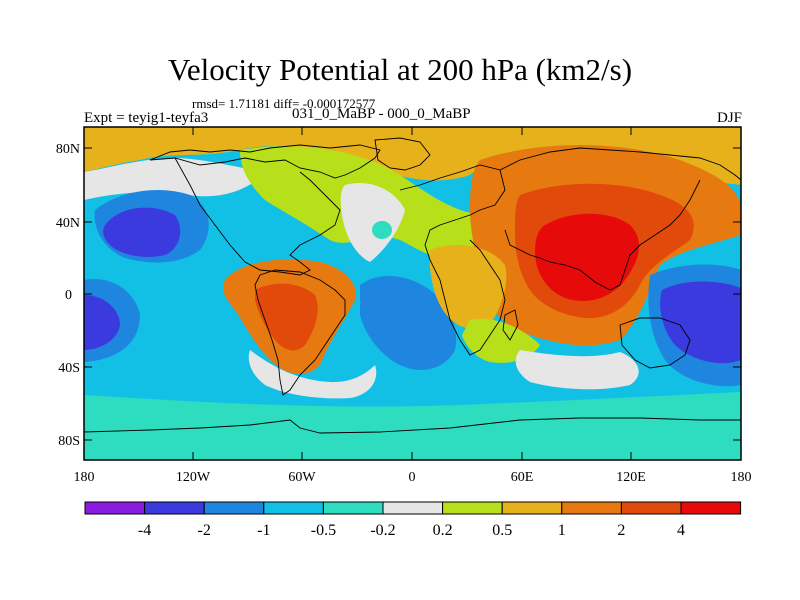  What do you see at coordinates (69, 441) in the screenshot?
I see `lat-label: 80S` at bounding box center [69, 441].